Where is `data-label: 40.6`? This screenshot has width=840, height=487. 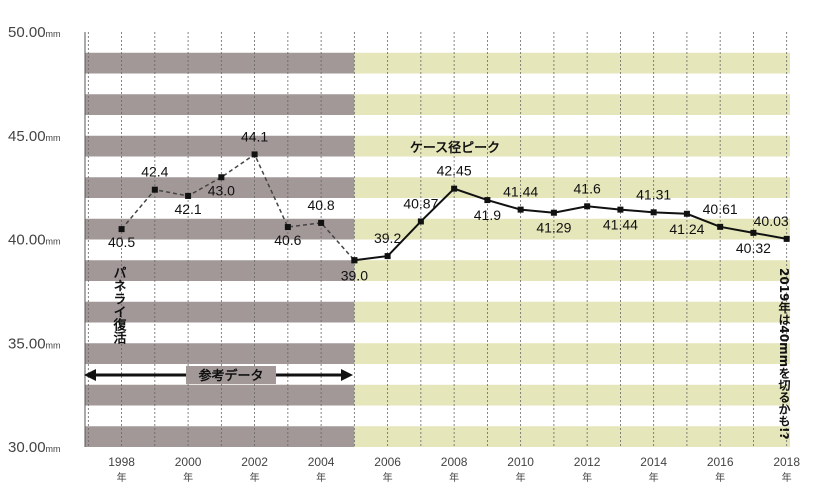
data-label: 40.6 is located at coordinates (287, 240).